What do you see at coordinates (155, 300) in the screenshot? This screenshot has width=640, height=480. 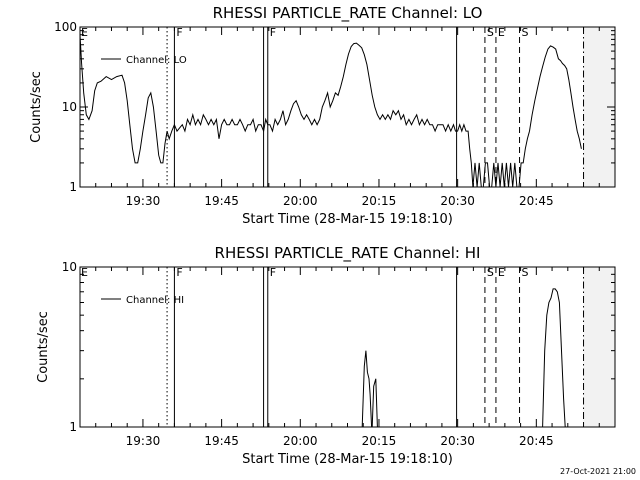 I see `legend-label: Channel: HI` at bounding box center [155, 300].